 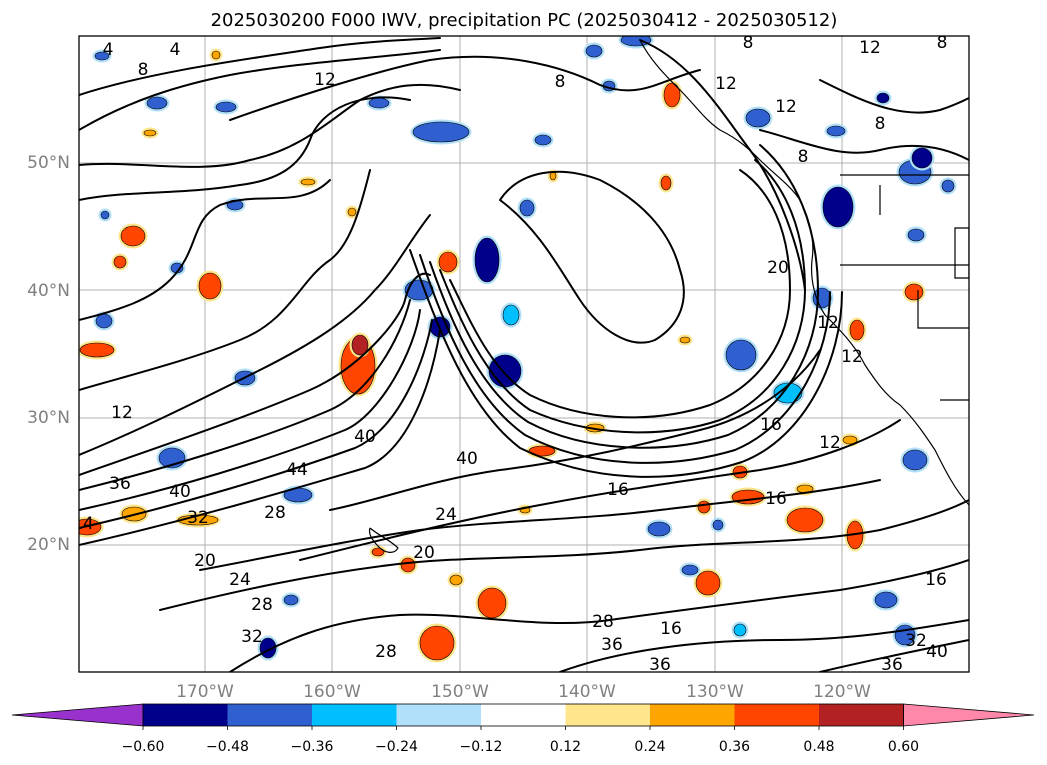 What do you see at coordinates (48, 545) in the screenshot?
I see `lat-tick-label: 20°N` at bounding box center [48, 545].